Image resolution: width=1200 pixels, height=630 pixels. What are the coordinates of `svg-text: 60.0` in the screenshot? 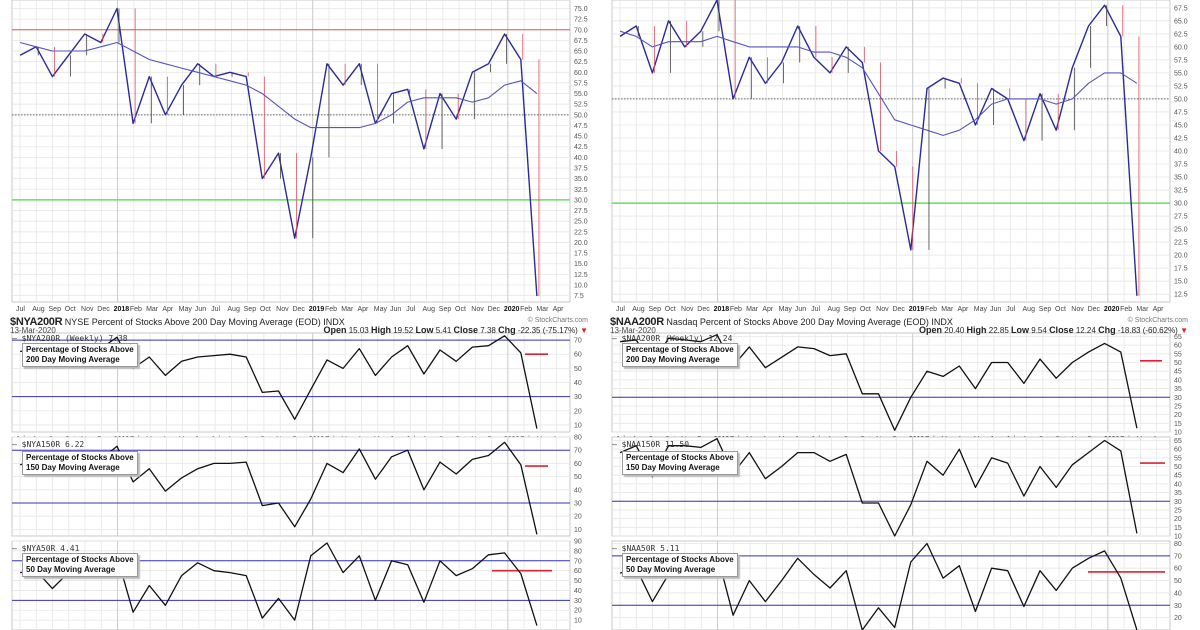 It's located at (581, 73).